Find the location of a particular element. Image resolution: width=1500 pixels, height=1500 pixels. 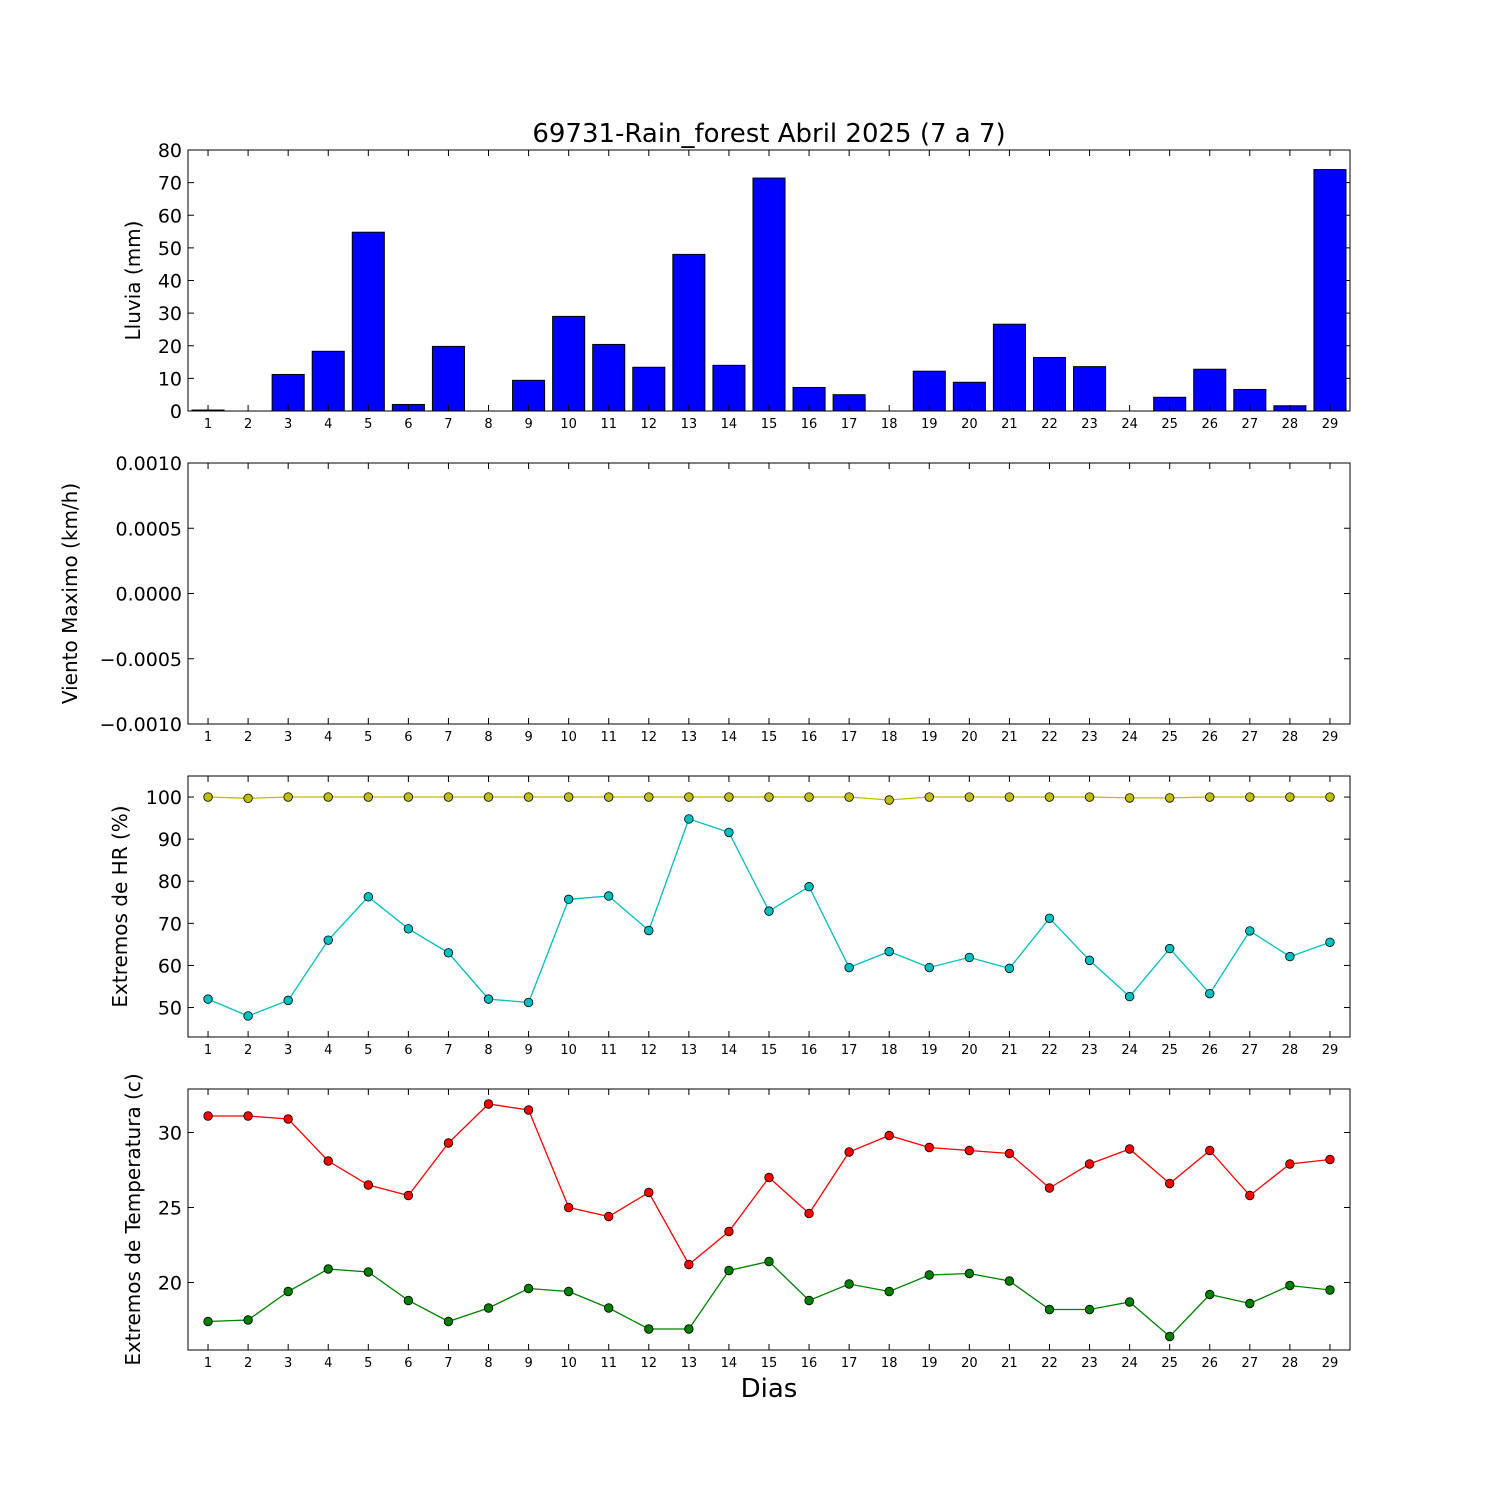

y-tick-label: 80 is located at coordinates (170, 151).